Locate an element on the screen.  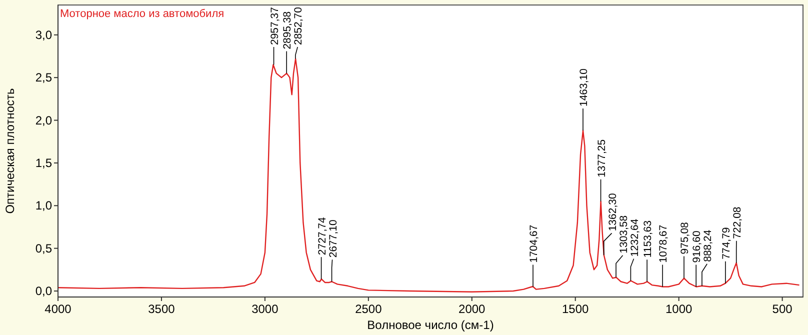
x-tick-label: 1500 is located at coordinates (576, 309).